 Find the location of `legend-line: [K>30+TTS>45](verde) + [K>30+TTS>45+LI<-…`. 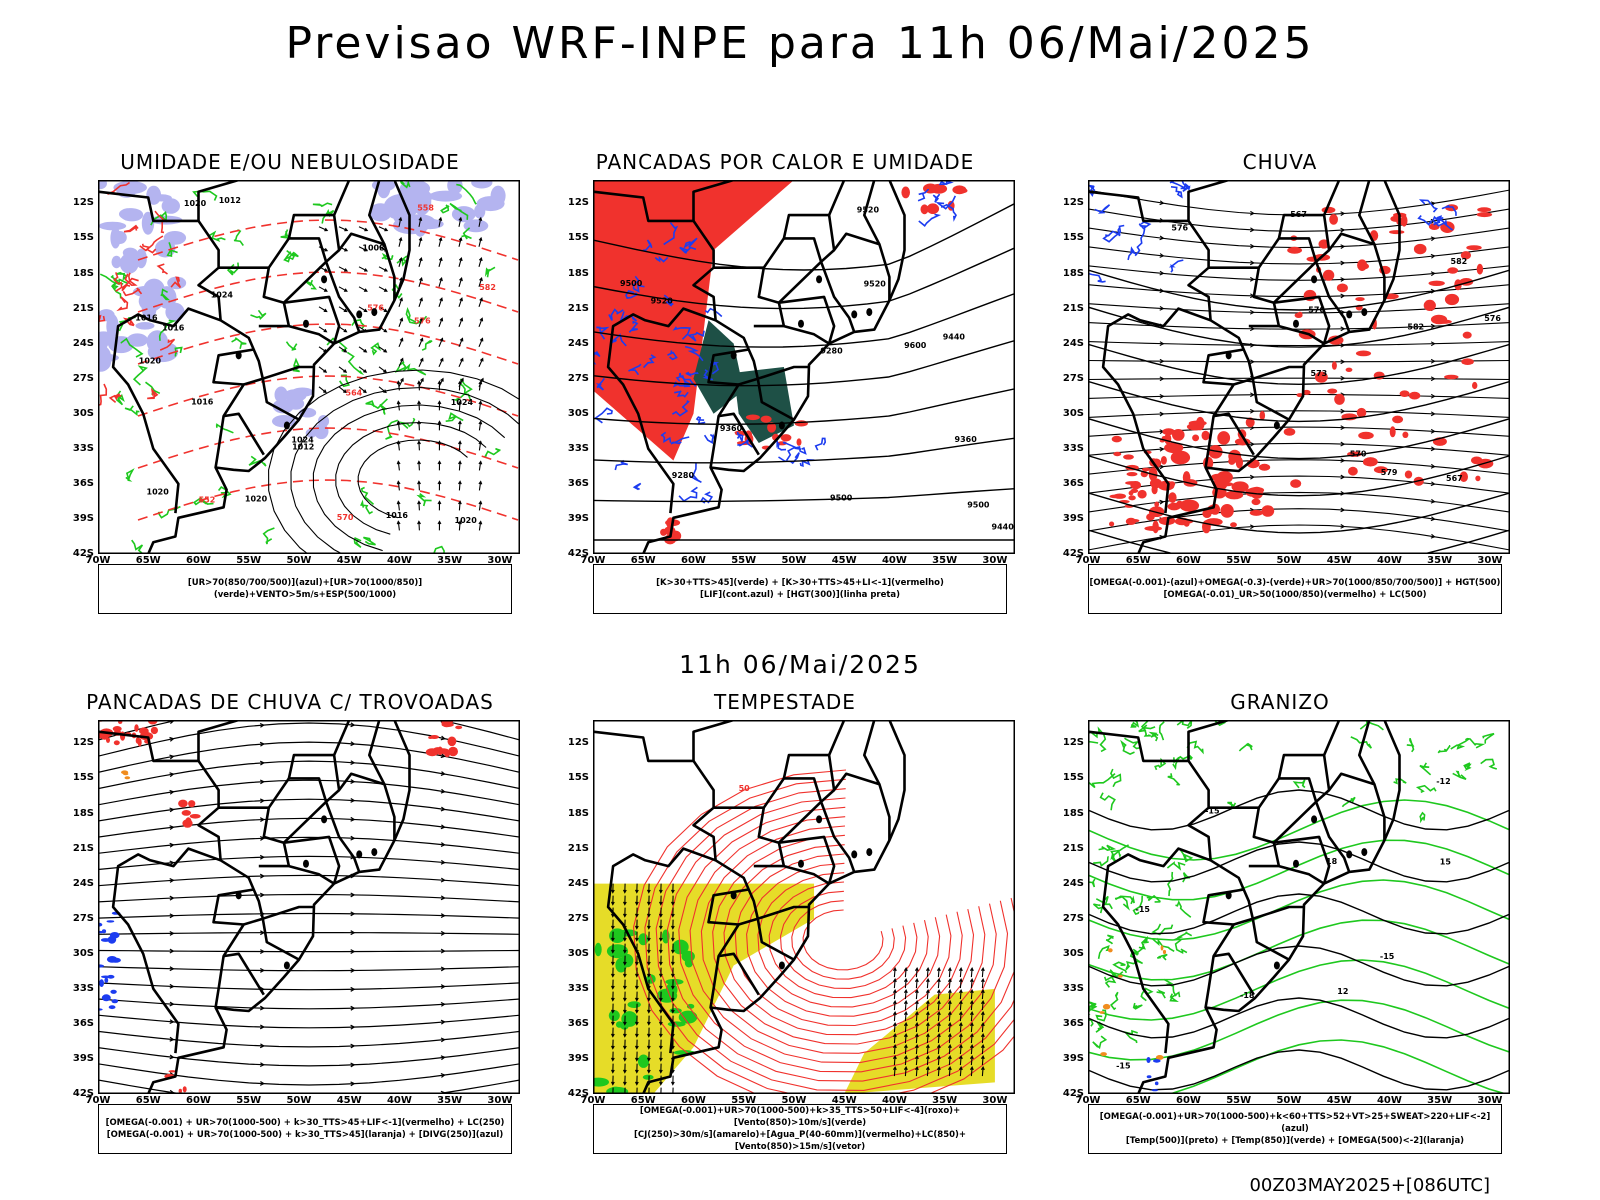

legend-line: [K>30+TTS>45](verde) + [K>30+TTS>45+LI<-… is located at coordinates (800, 583).